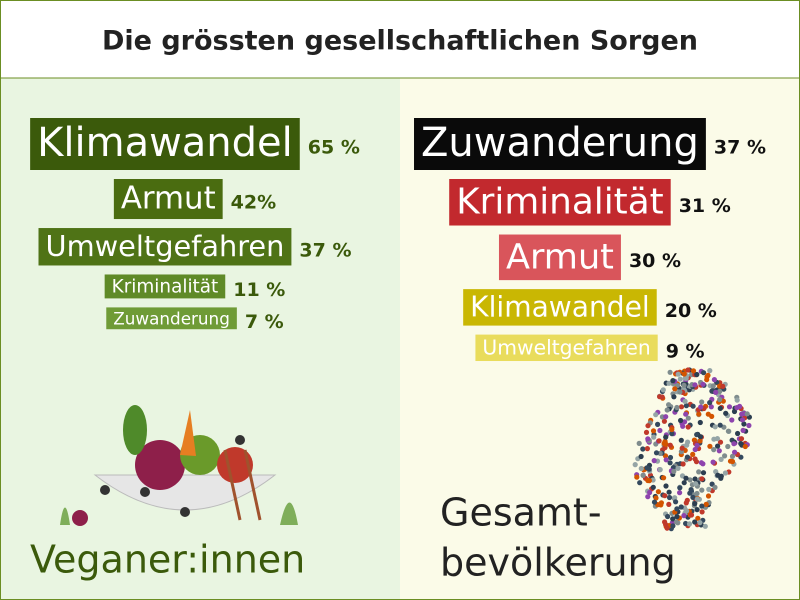 This screenshot has width=800, height=600. Describe the element at coordinates (685, 351) in the screenshot. I see `value-label: 9 %` at that location.